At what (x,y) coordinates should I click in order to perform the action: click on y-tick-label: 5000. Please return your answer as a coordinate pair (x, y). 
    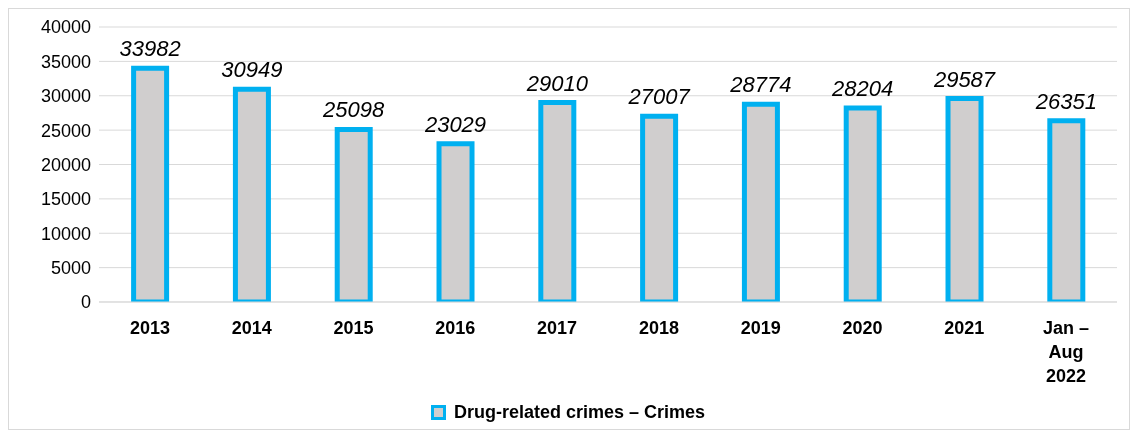
    Looking at the image, I should click on (70, 268).